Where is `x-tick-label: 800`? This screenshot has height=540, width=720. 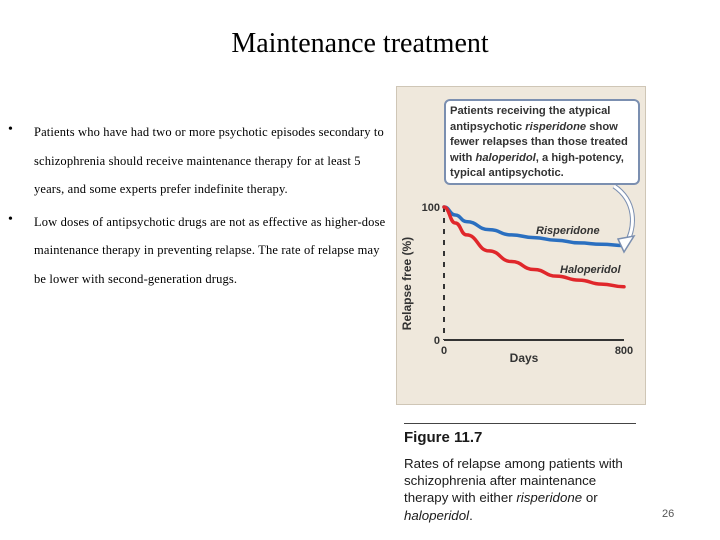 x-tick-label: 800 is located at coordinates (624, 351).